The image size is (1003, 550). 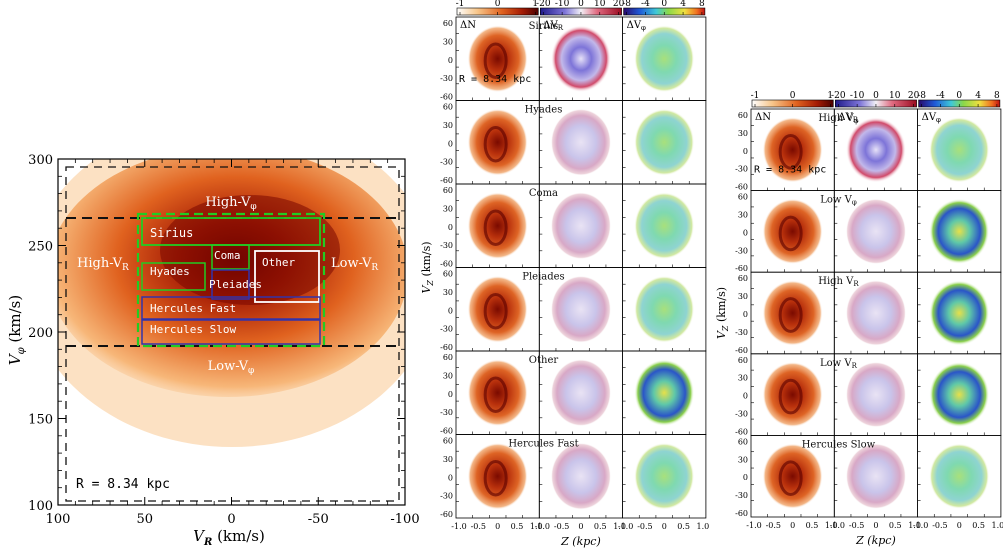 I want to click on main-ytick-label: 150, so click(x=40, y=420).